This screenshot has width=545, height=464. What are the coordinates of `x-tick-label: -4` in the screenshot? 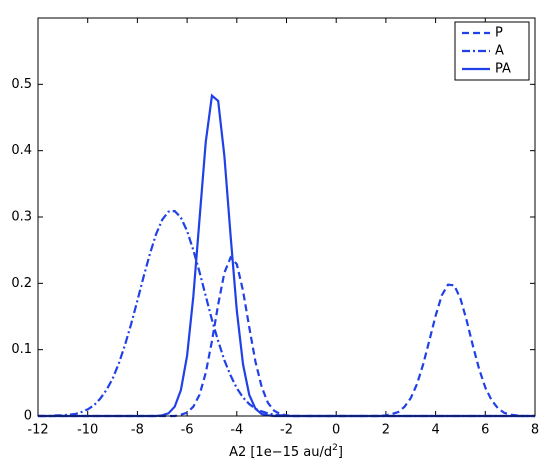 It's located at (236, 430).